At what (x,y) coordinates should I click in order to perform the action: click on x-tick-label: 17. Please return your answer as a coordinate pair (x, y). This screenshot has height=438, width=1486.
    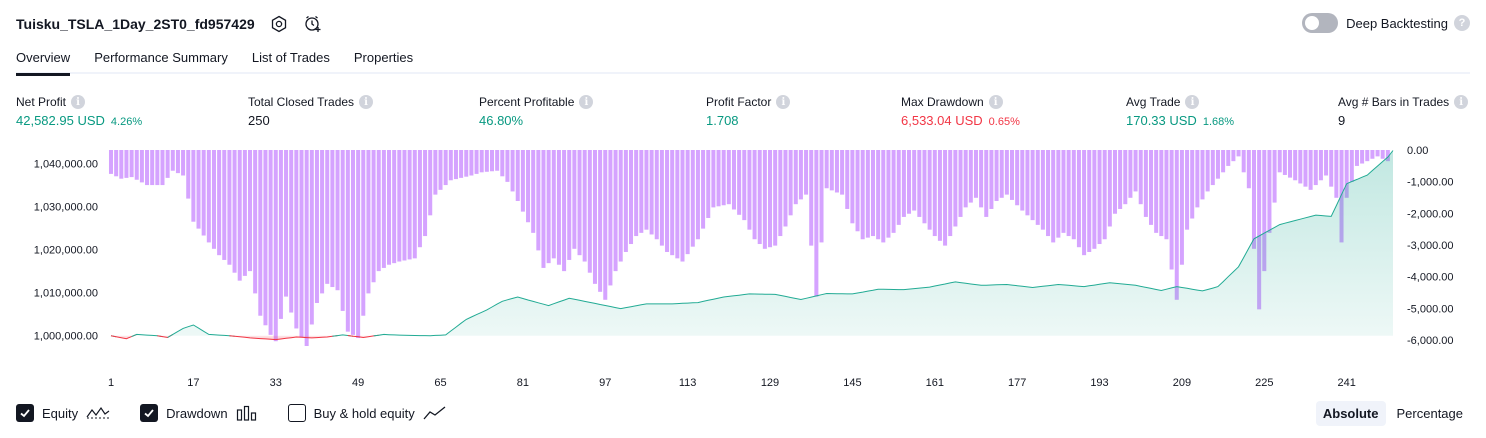
    Looking at the image, I should click on (193, 383).